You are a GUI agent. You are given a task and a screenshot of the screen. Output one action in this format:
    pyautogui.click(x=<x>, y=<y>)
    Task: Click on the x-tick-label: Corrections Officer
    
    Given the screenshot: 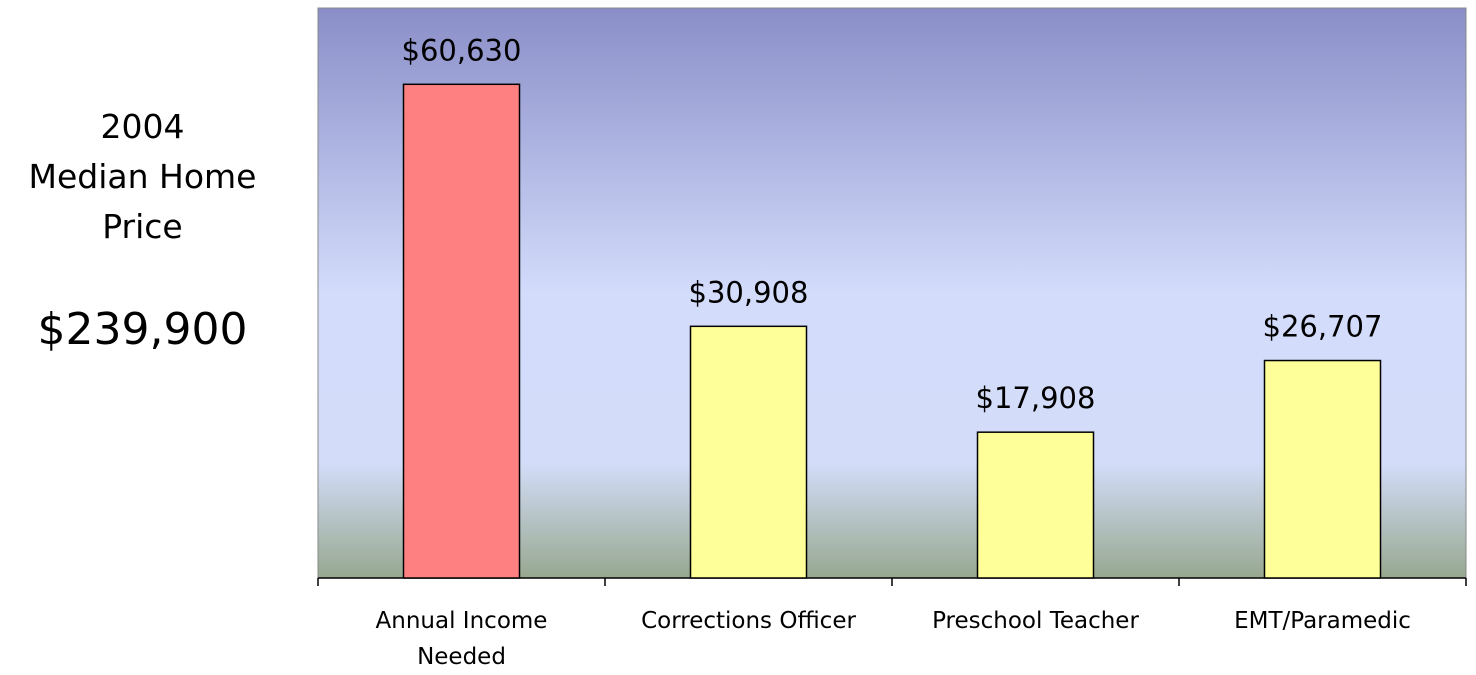 What is the action you would take?
    pyautogui.click(x=748, y=621)
    